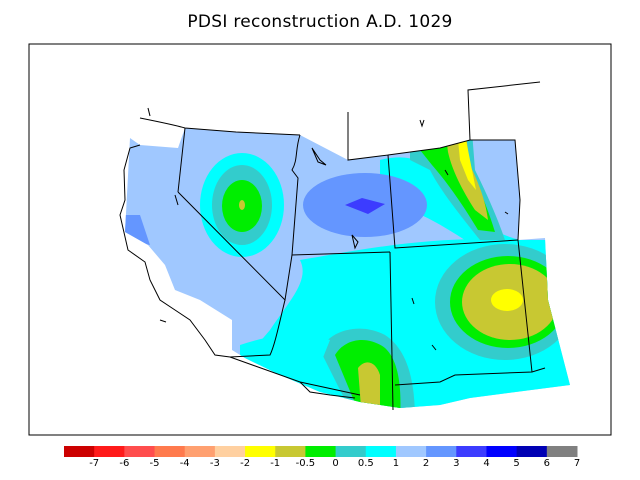  What do you see at coordinates (214, 463) in the screenshot?
I see `legend-tick-label: -3` at bounding box center [214, 463].